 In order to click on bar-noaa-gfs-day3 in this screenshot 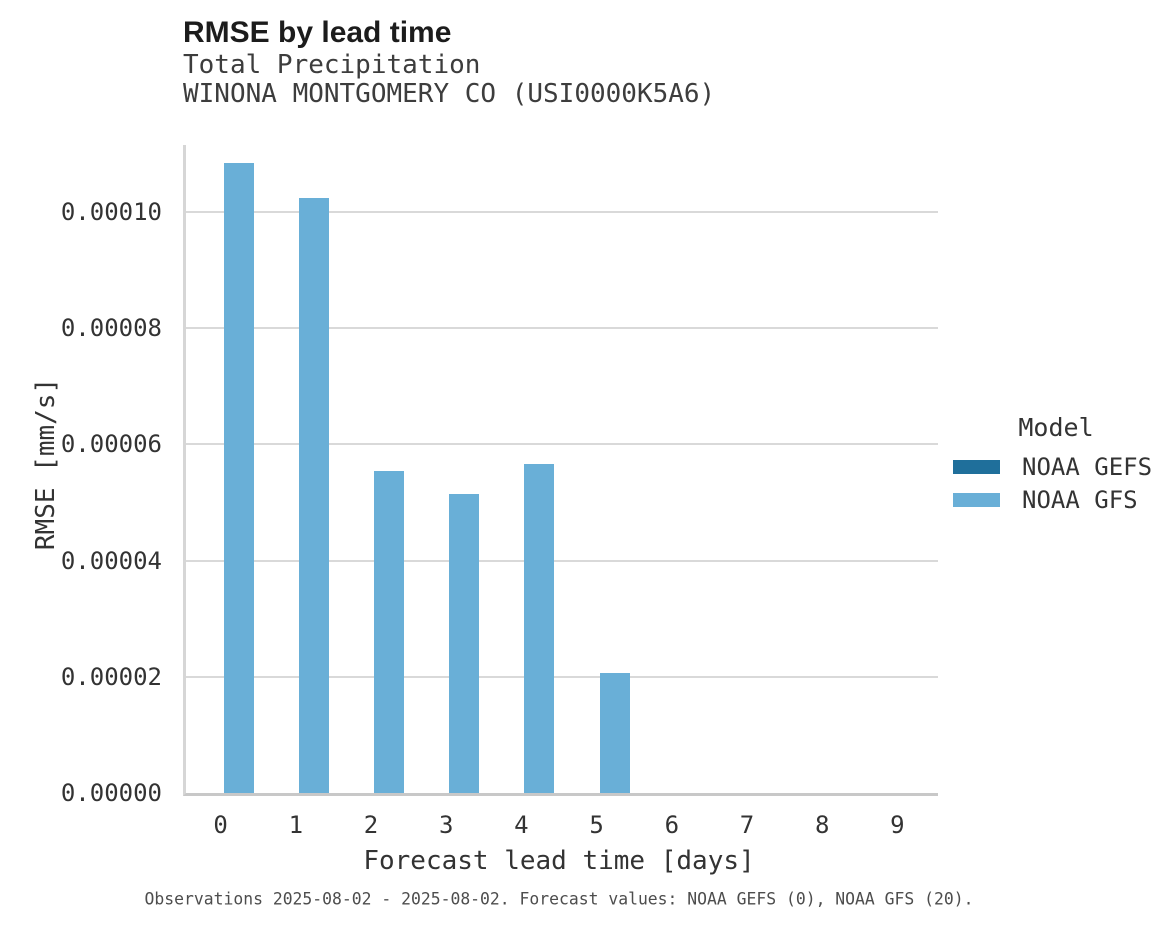, I will do `click(464, 643)`.